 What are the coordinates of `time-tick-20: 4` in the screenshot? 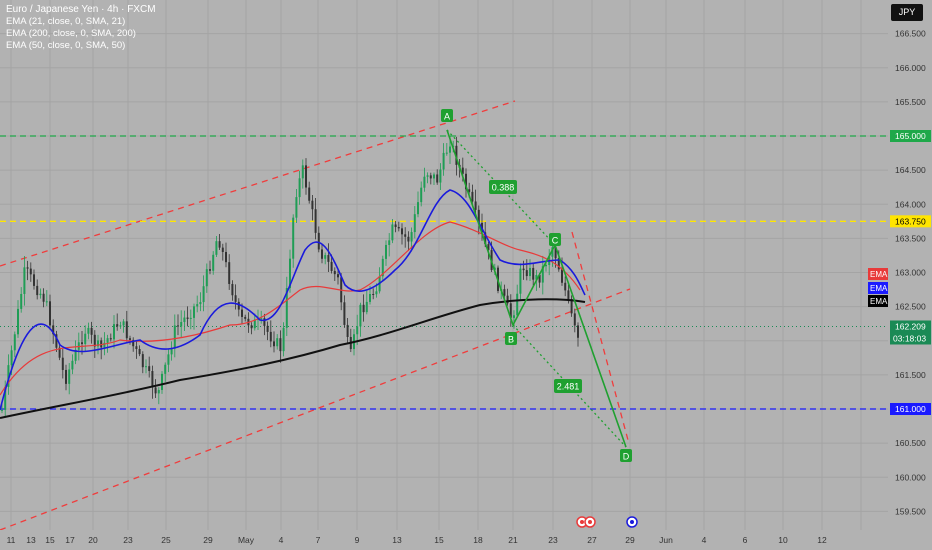 It's located at (704, 540).